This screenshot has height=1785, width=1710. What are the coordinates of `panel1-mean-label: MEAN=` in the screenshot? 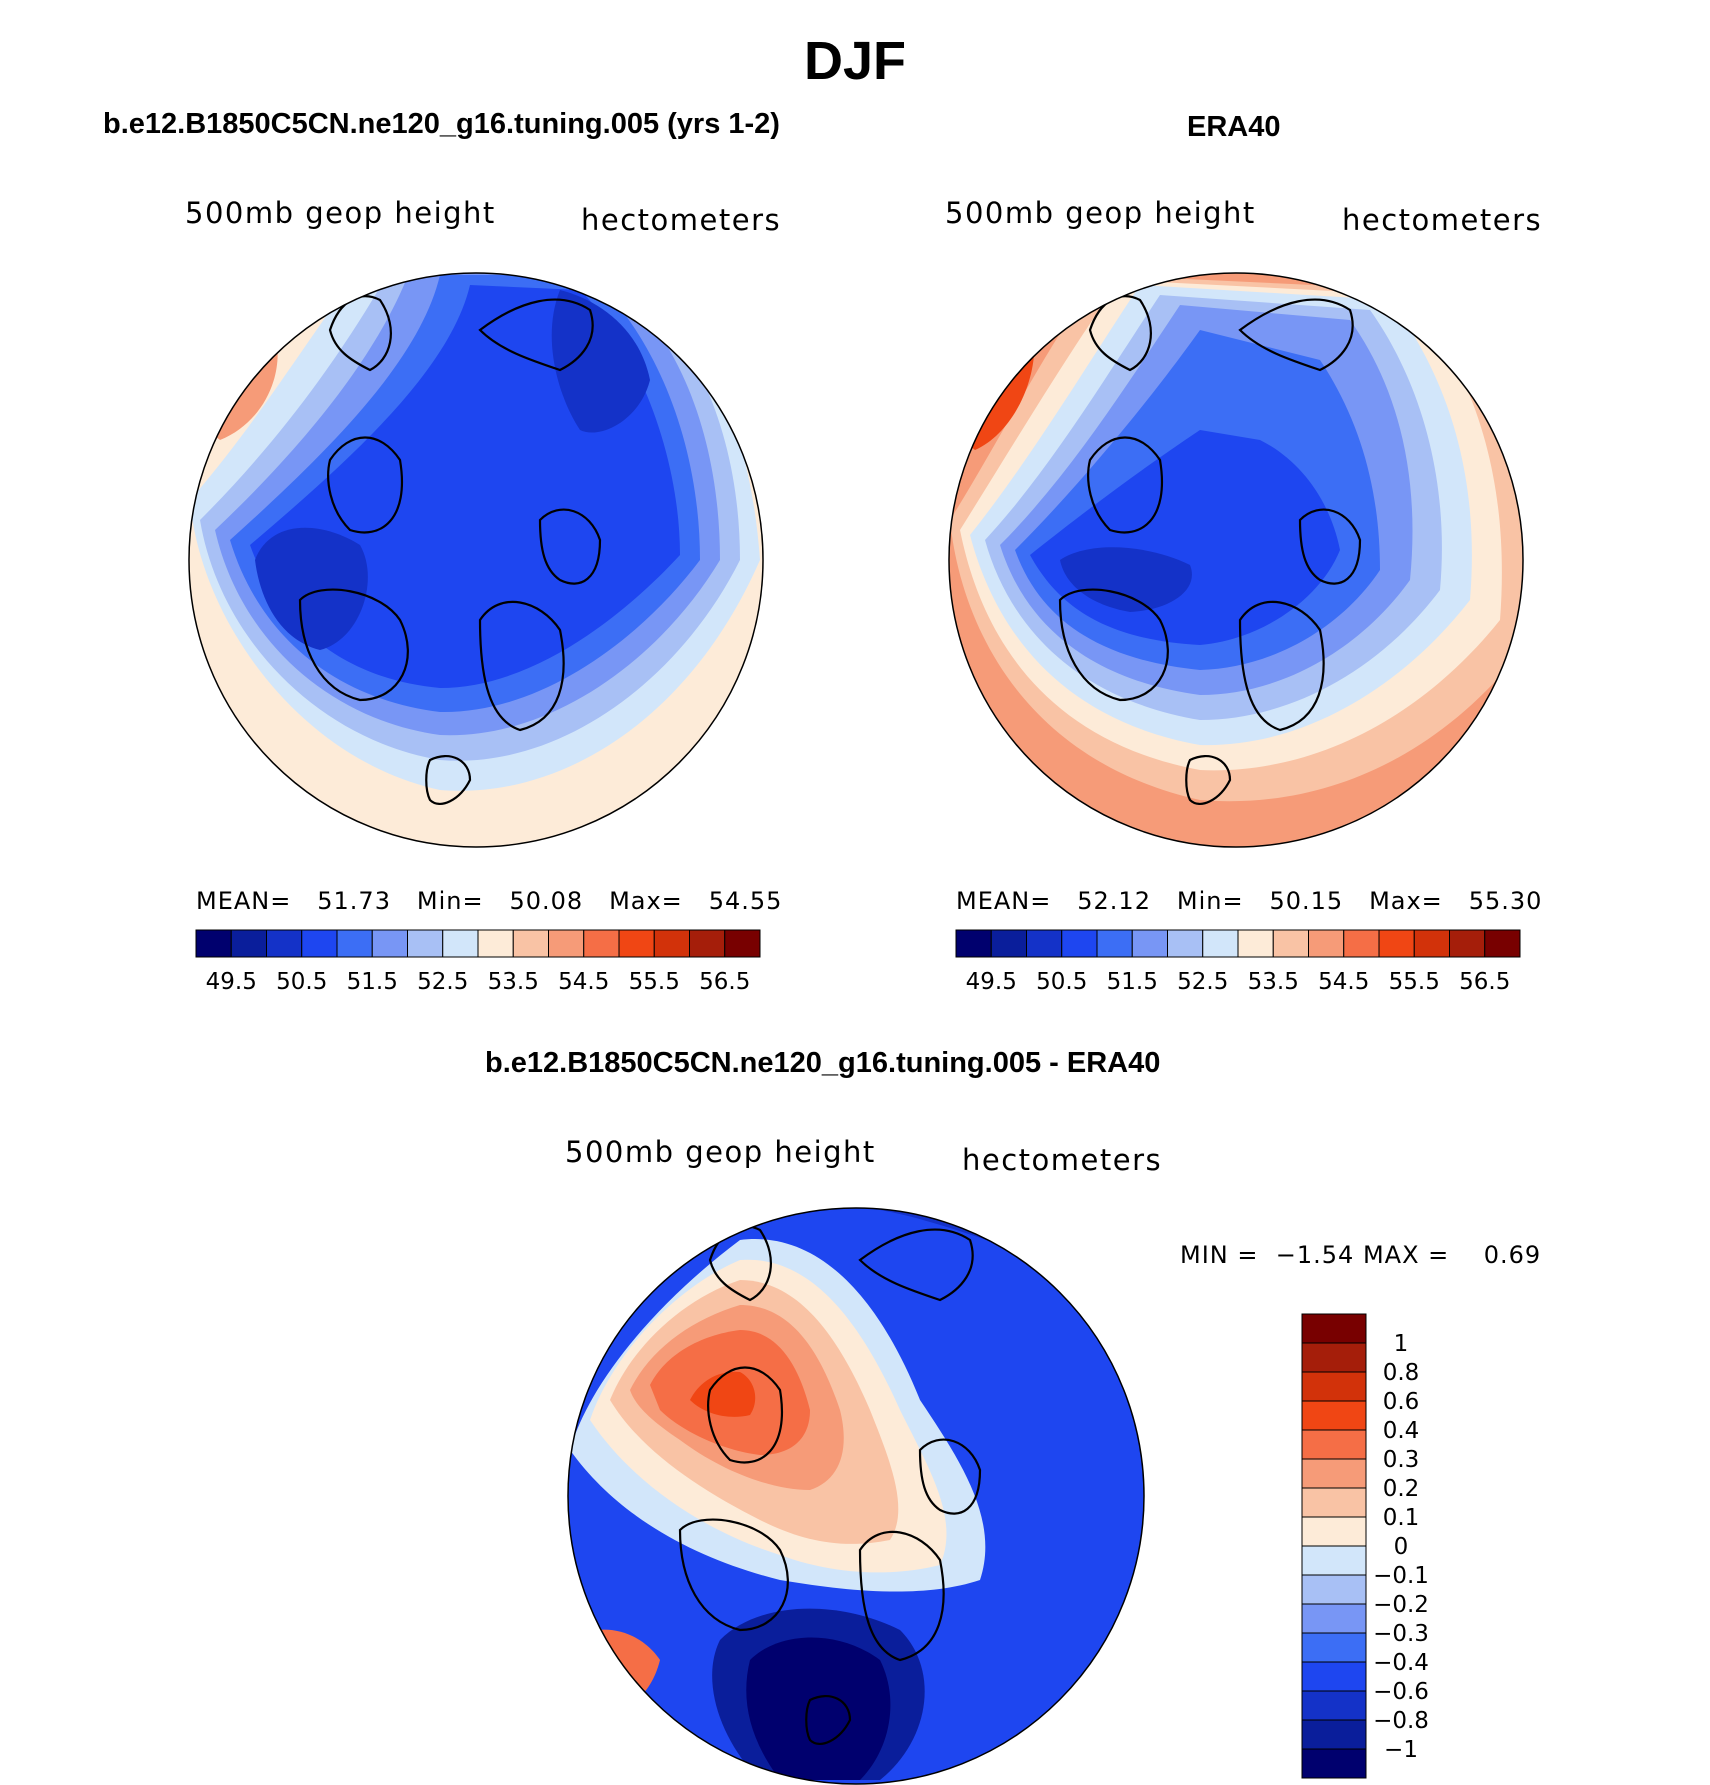 It's located at (244, 901).